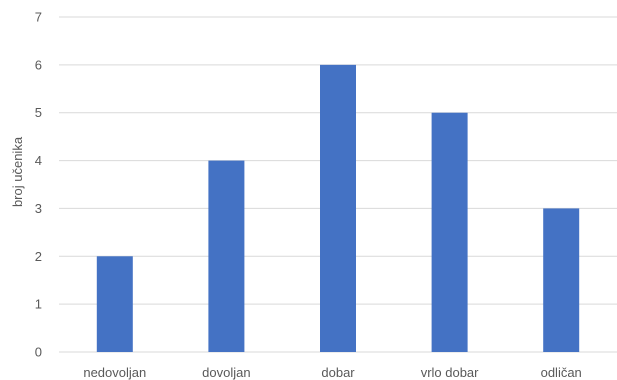  What do you see at coordinates (38, 160) in the screenshot?
I see `y-tick-label: 4` at bounding box center [38, 160].